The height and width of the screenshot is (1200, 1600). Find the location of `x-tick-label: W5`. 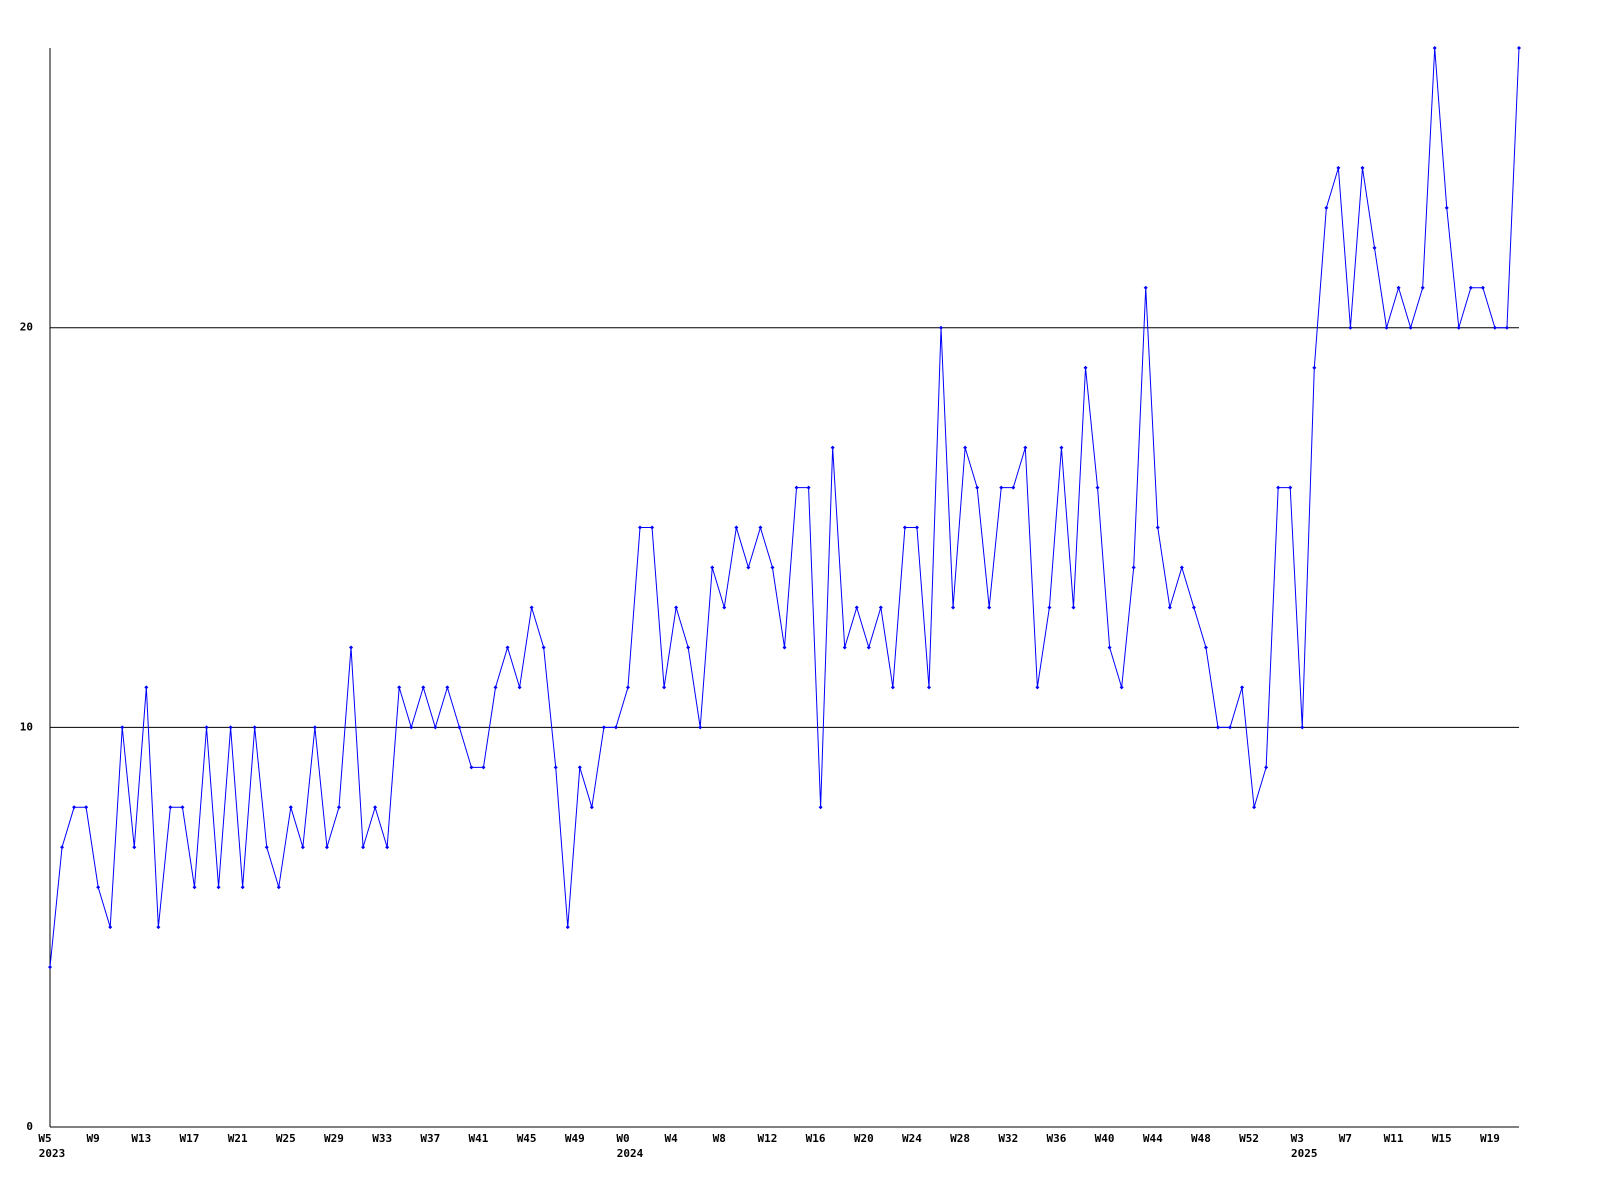

x-tick-label: W5 is located at coordinates (44, 1138).